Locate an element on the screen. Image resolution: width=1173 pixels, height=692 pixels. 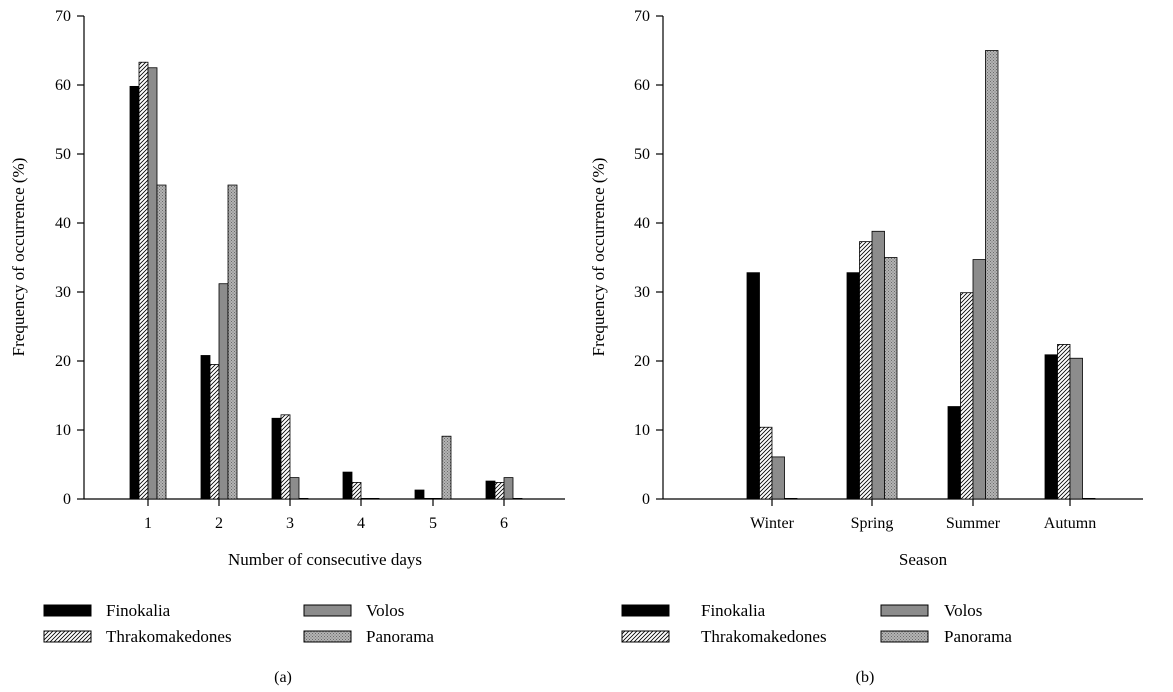
chart-b-y-axis-label: Frequency of occurrence (%) is located at coordinates (598, 257).